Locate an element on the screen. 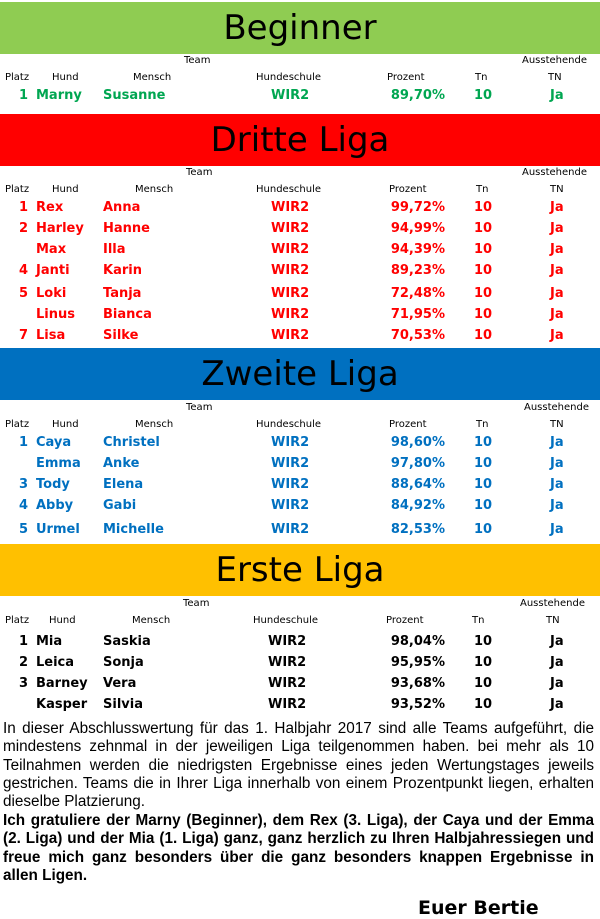 This screenshot has height=919, width=600. cell-pct: 82,53% is located at coordinates (417, 529).